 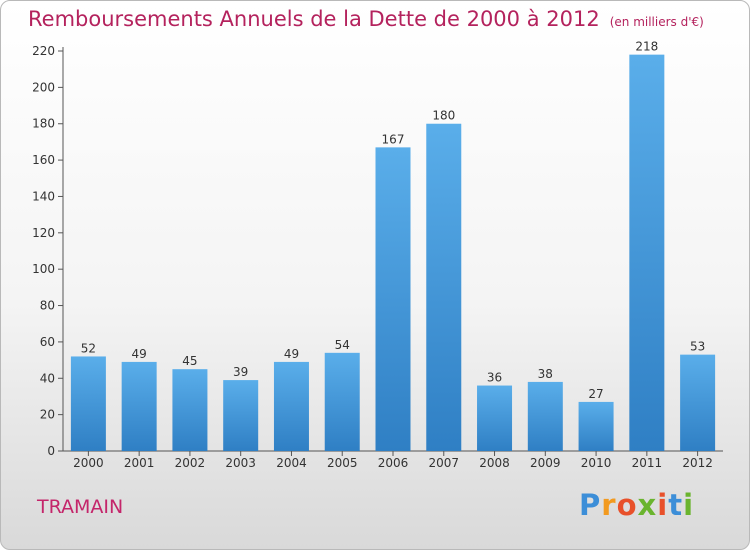 What do you see at coordinates (51, 451) in the screenshot?
I see `y-tick-label: 0` at bounding box center [51, 451].